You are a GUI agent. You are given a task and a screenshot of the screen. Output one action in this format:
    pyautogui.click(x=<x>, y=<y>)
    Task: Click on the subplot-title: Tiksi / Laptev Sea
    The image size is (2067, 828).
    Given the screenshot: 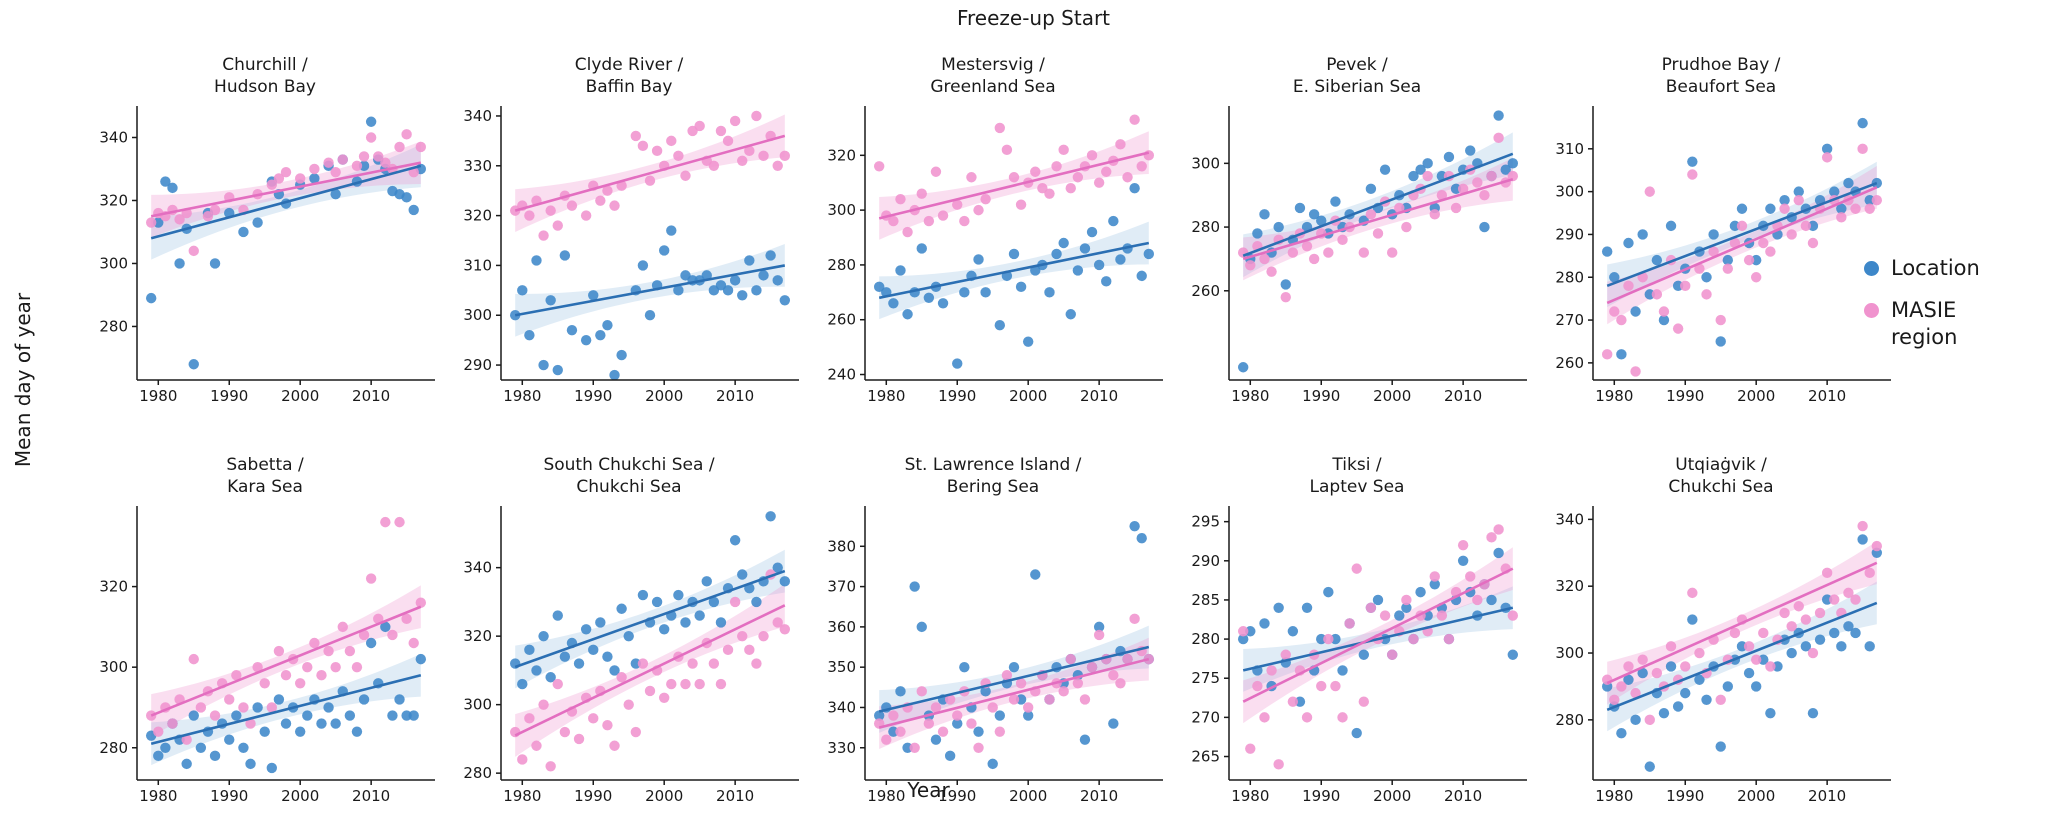 What is the action you would take?
    pyautogui.click(x=1357, y=475)
    